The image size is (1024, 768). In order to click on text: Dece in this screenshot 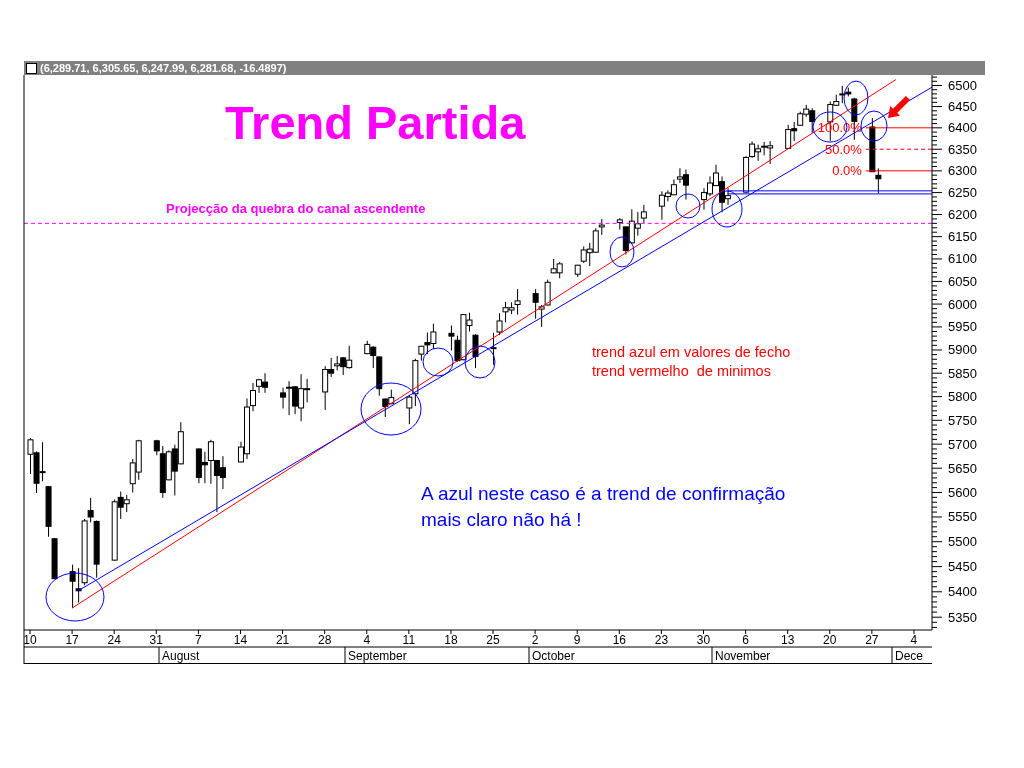, I will do `click(909, 656)`.